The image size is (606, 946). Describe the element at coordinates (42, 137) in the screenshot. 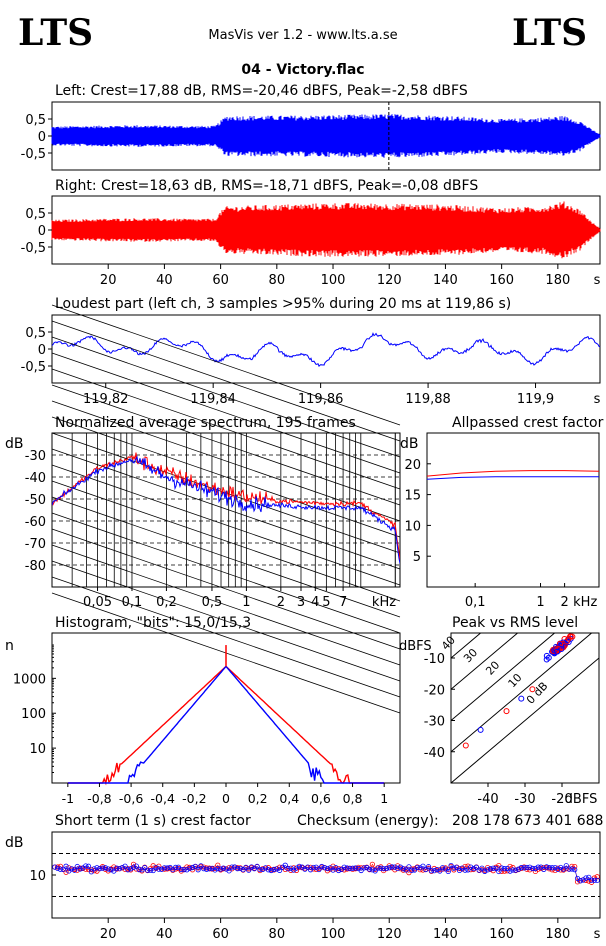

I see `left-waveform-ytick-label: 0` at that location.